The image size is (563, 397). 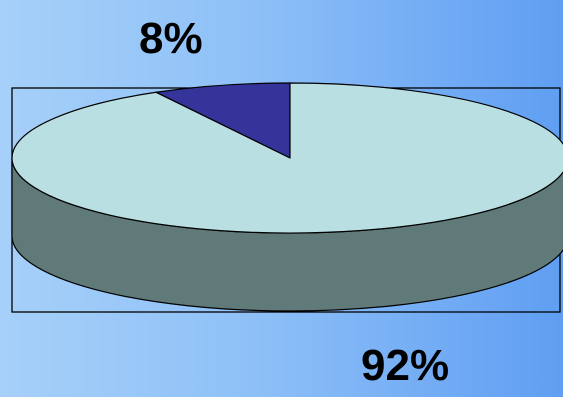 What do you see at coordinates (171, 38) in the screenshot?
I see `slice-label-small: 8%` at bounding box center [171, 38].